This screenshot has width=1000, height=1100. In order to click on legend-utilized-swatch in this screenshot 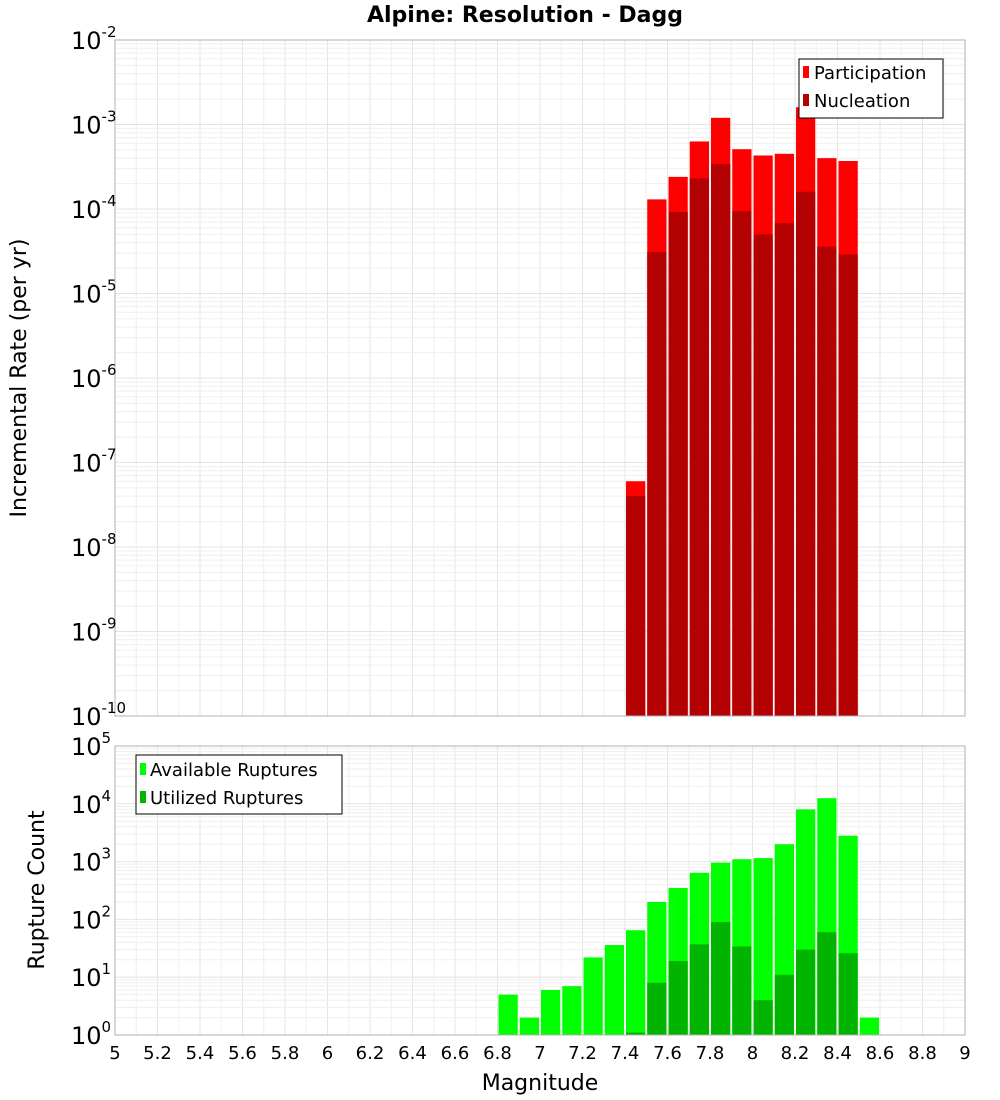, I will do `click(143, 797)`.